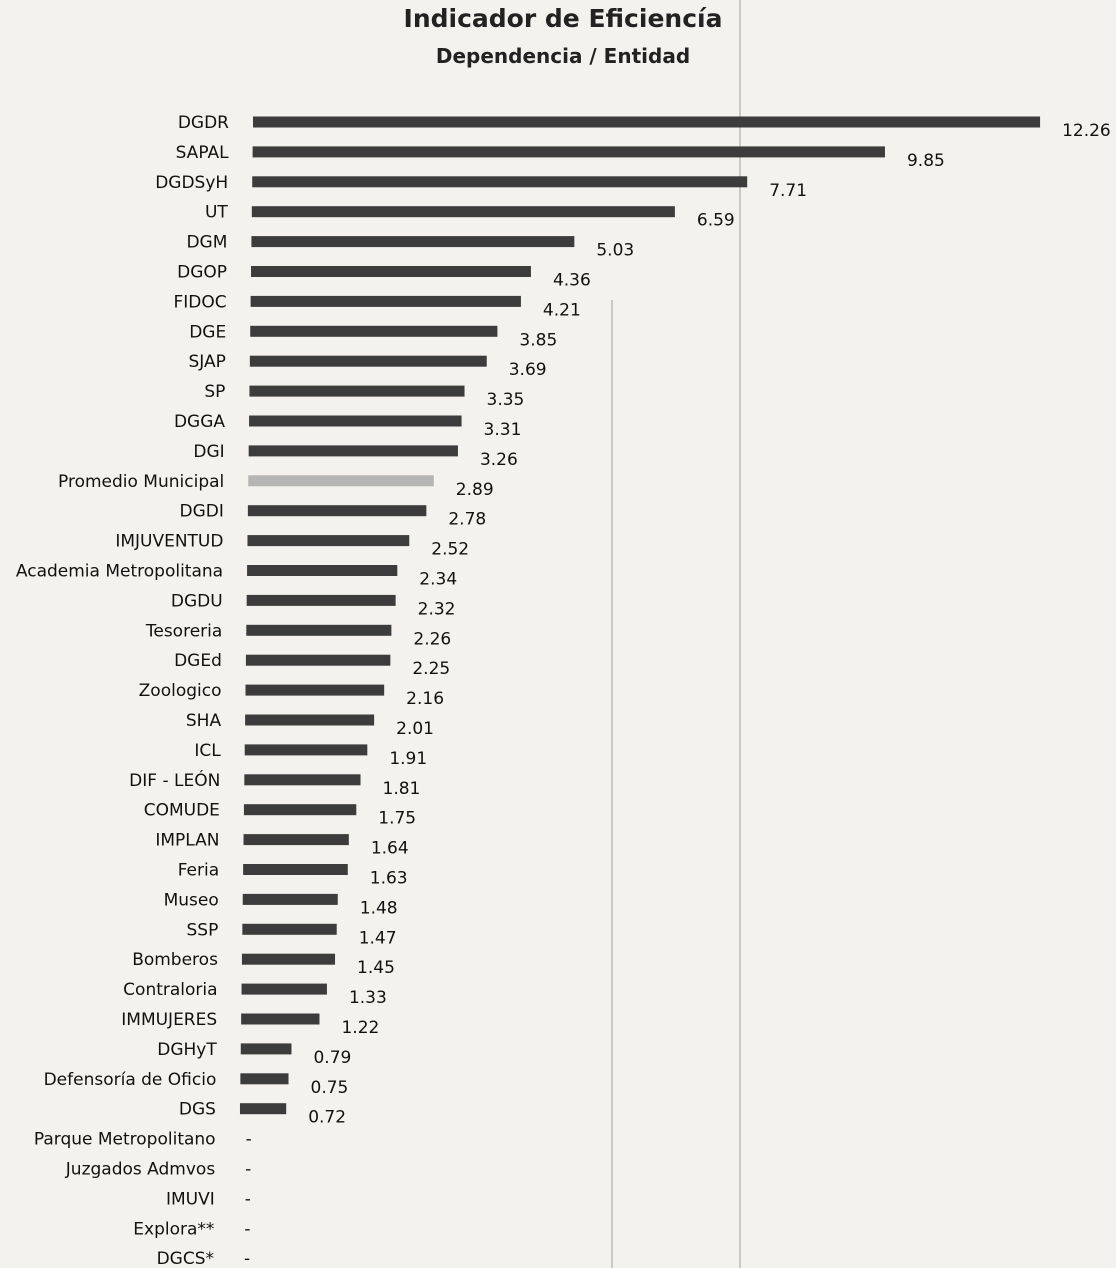 The height and width of the screenshot is (1268, 1116). What do you see at coordinates (437, 609) in the screenshot?
I see `value-label: 2.32` at bounding box center [437, 609].